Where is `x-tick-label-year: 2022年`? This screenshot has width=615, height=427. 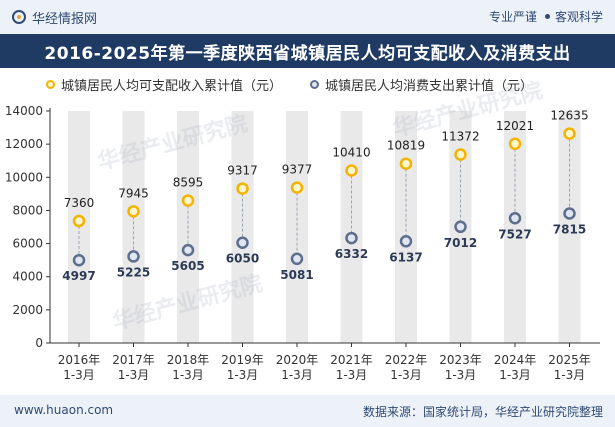 x-tick-label-year: 2022年 is located at coordinates (406, 360).